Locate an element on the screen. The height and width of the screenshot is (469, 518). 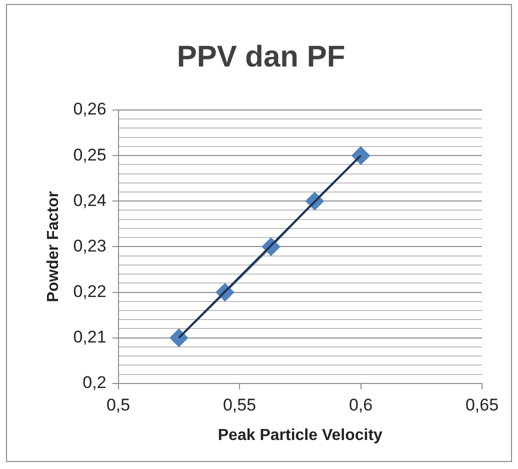
x-tick-label: 0,65 is located at coordinates (482, 404).